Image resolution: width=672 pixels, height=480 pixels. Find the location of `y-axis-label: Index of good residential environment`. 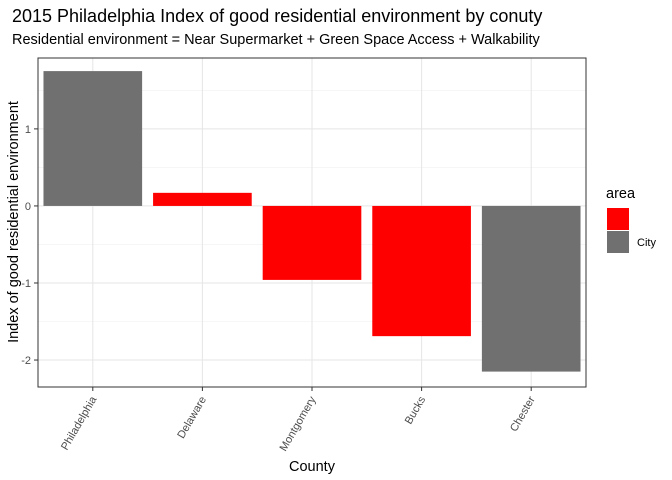

y-axis-label: Index of good residential environment is located at coordinates (14, 222).